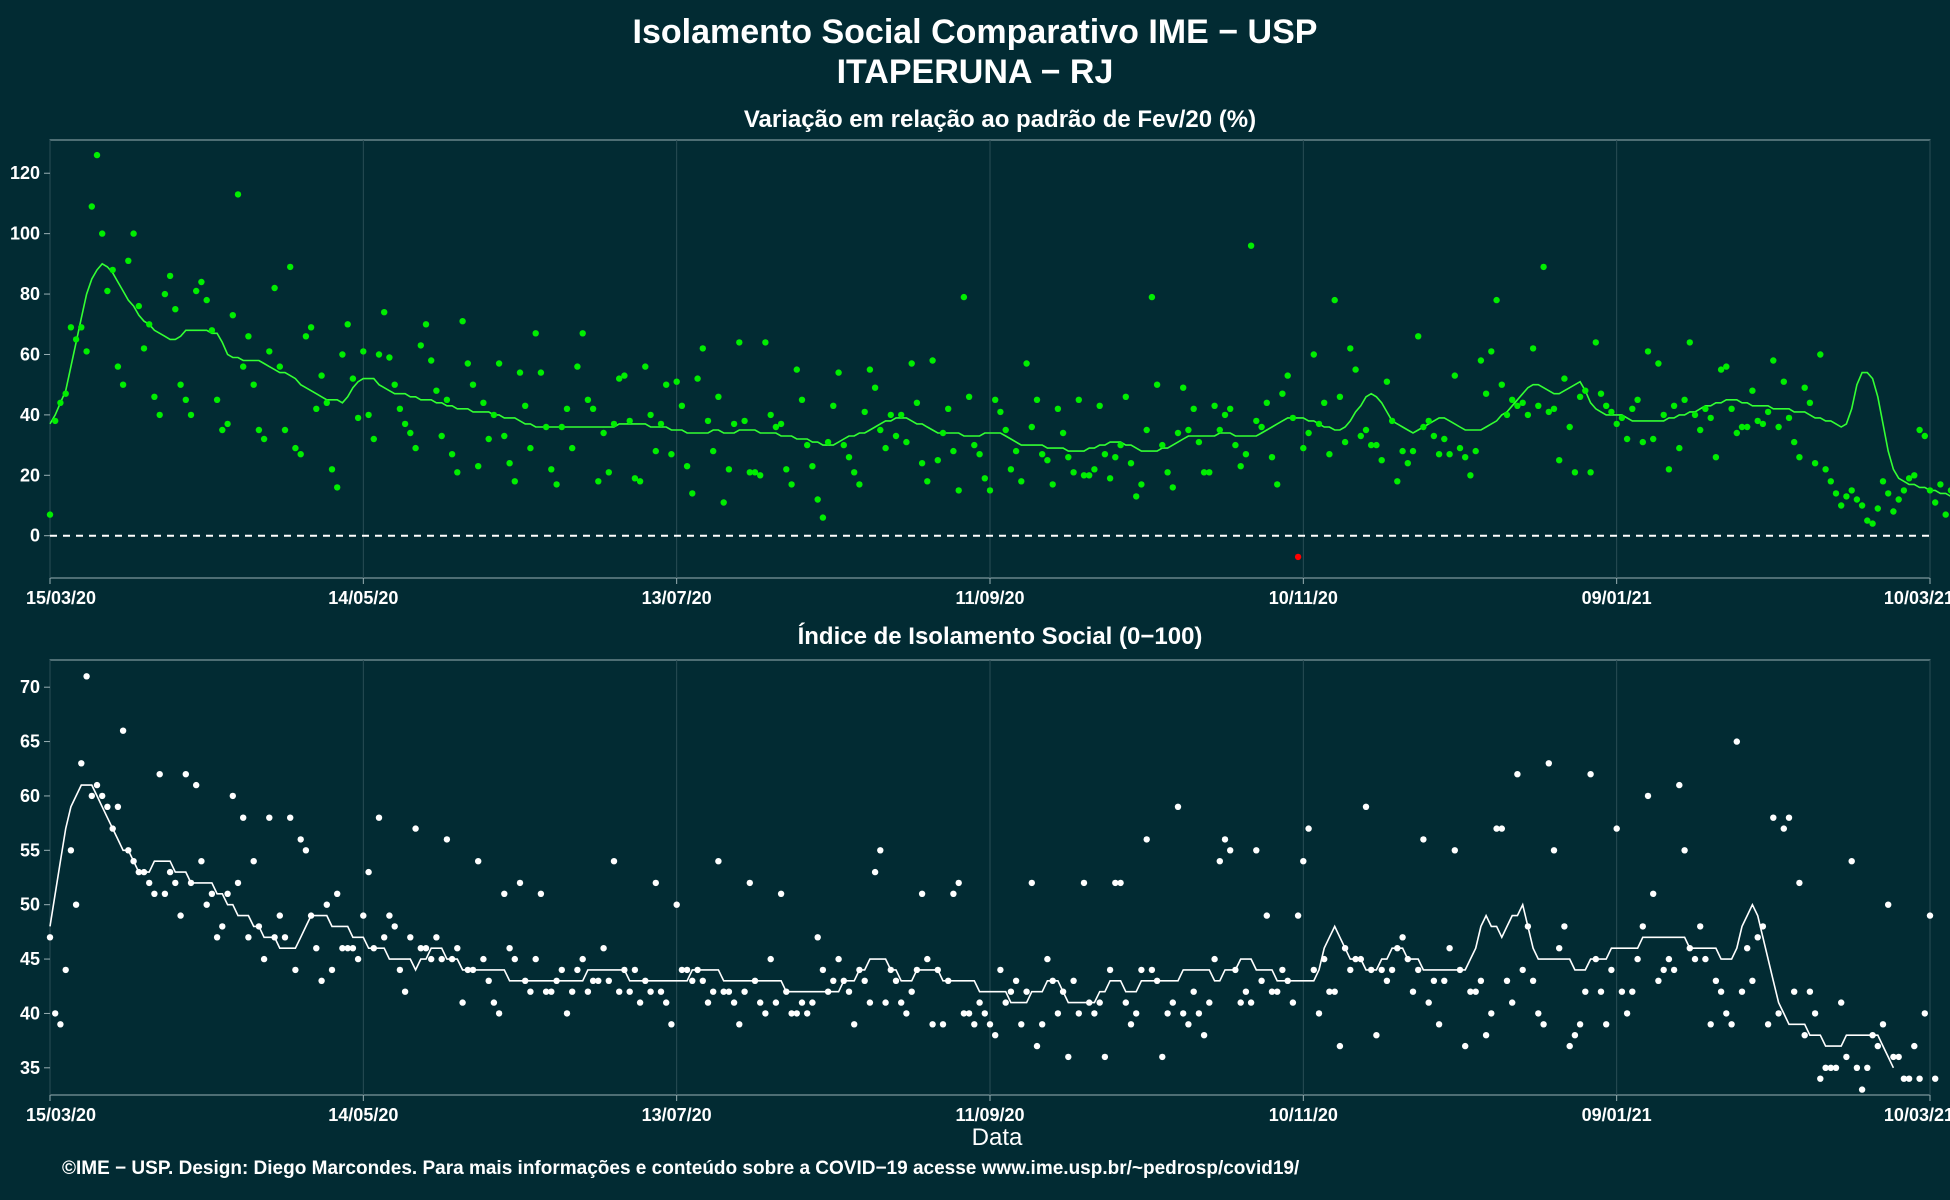 The image size is (1950, 1200). What do you see at coordinates (25, 173) in the screenshot?
I see `y-tick-label: 120` at bounding box center [25, 173].